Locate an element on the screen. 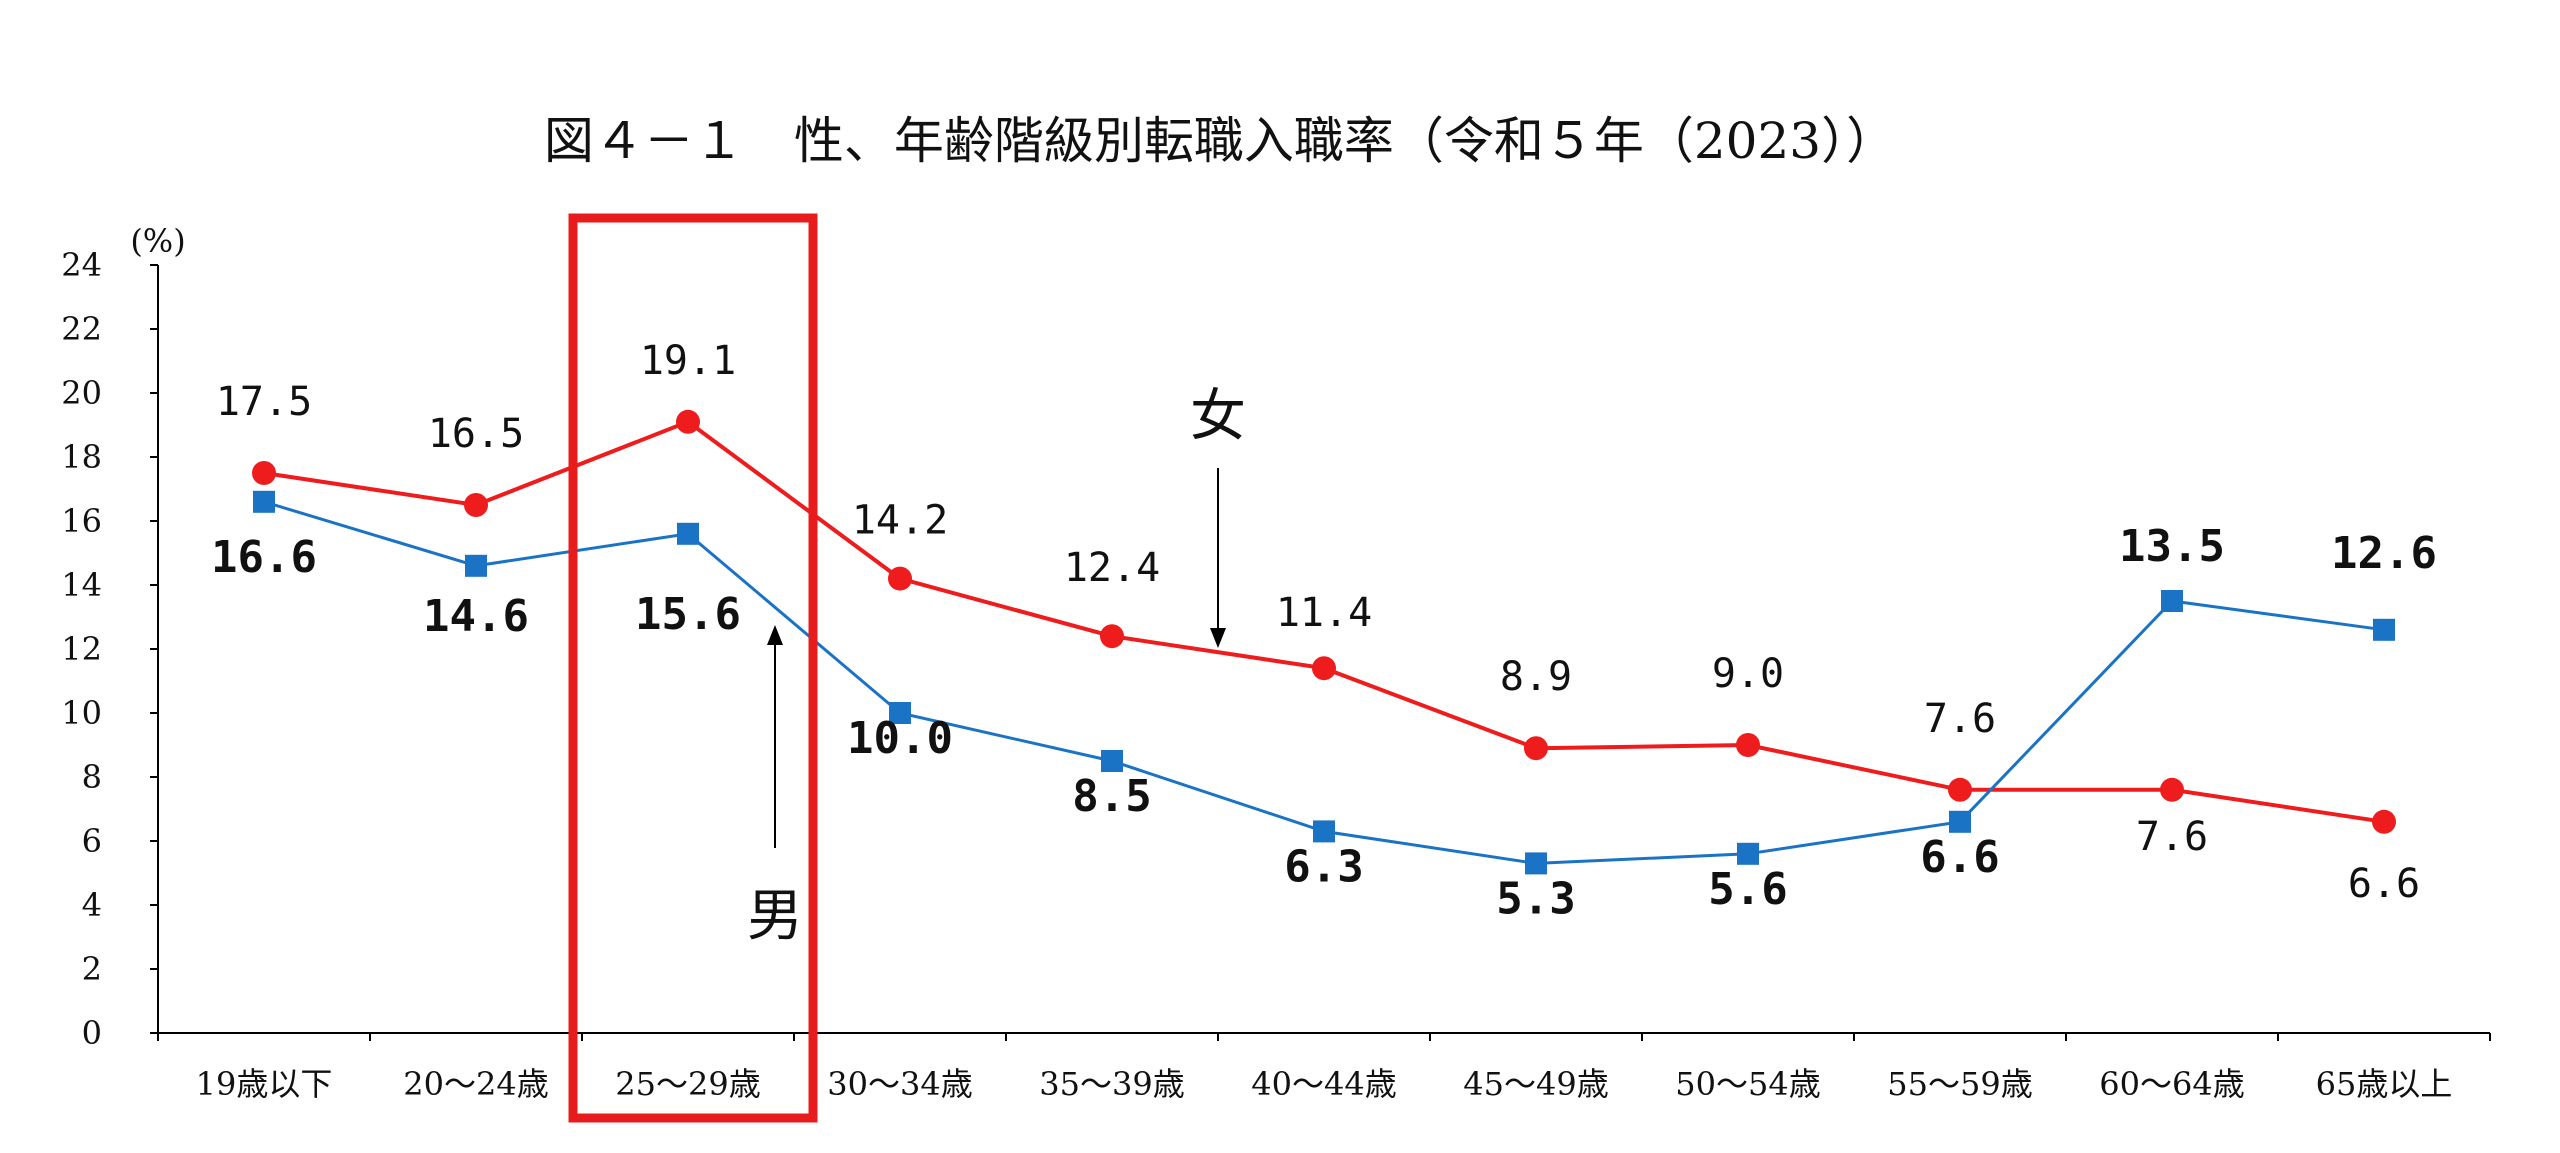  data-label-male: 15.6 is located at coordinates (688, 614).